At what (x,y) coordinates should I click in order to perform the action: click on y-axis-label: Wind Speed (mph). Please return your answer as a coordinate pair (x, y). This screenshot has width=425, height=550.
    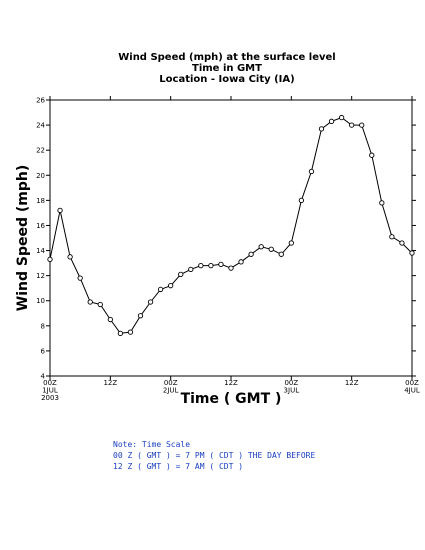
    Looking at the image, I should click on (23, 238).